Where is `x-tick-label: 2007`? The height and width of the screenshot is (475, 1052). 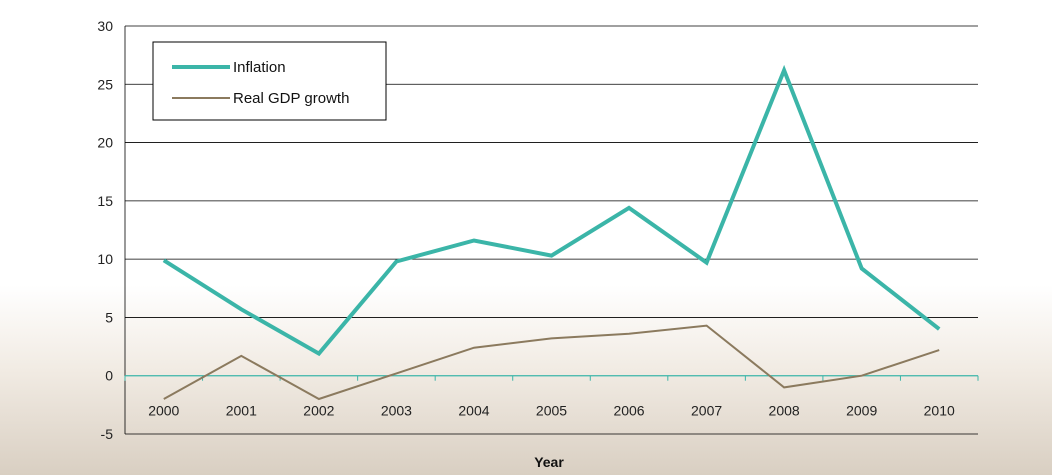
x-tick-label: 2007 is located at coordinates (706, 411).